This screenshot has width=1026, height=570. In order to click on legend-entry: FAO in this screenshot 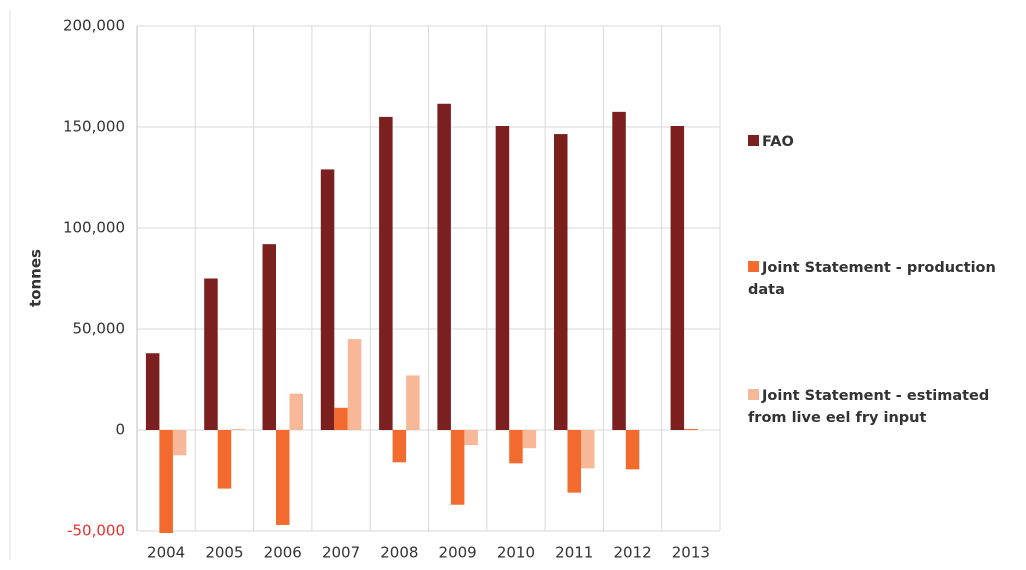, I will do `click(885, 142)`.